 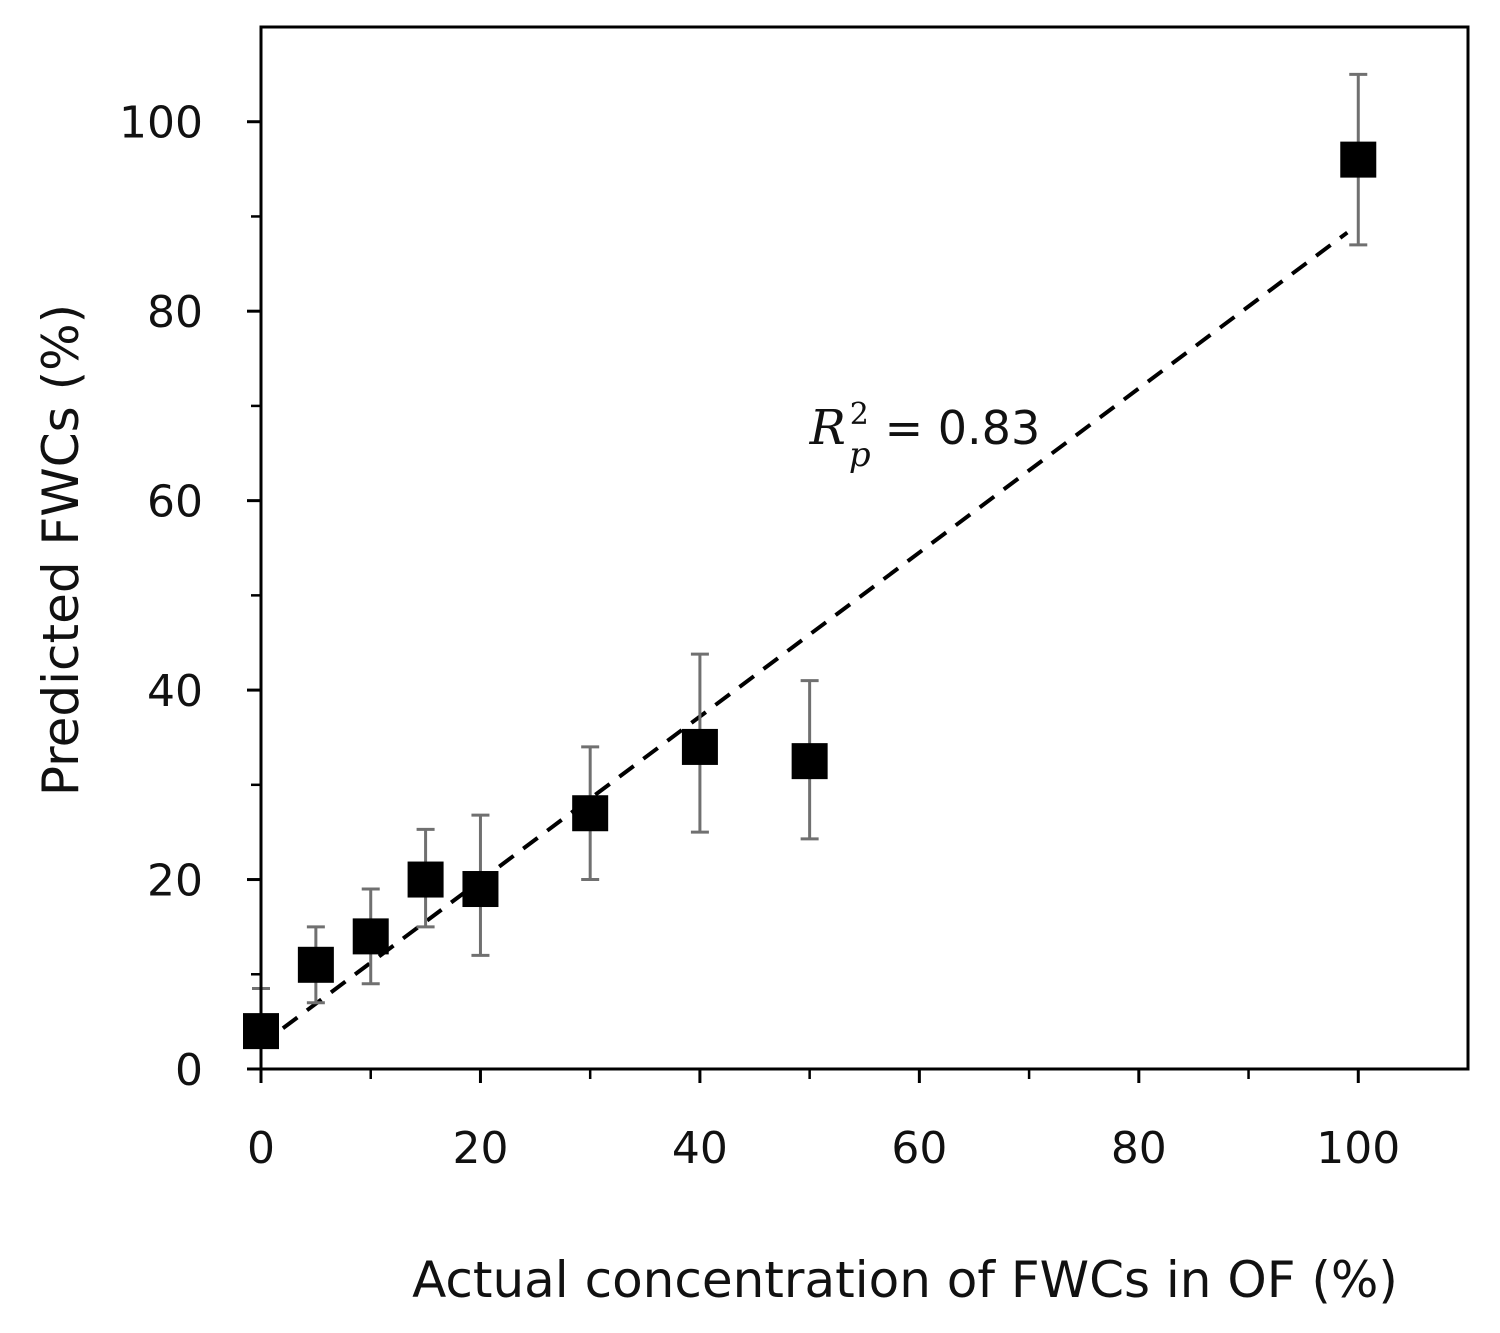 What do you see at coordinates (919, 1148) in the screenshot?
I see `x-tick-label: 60` at bounding box center [919, 1148].